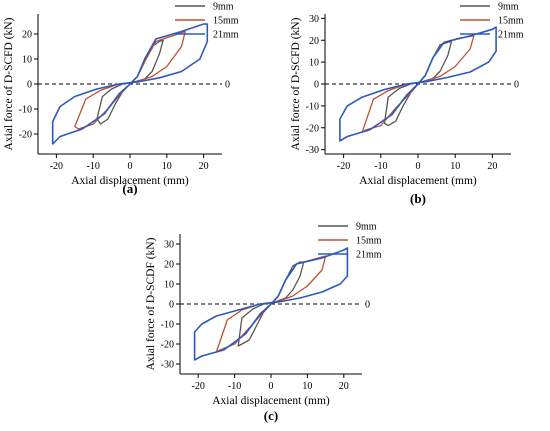  I want to click on panel-label: (a), so click(129, 188).